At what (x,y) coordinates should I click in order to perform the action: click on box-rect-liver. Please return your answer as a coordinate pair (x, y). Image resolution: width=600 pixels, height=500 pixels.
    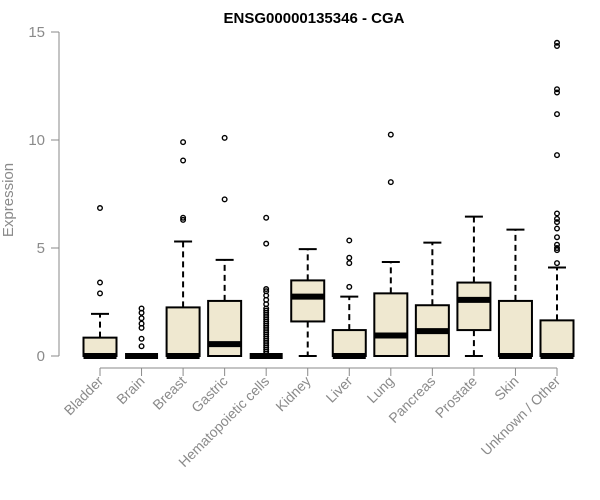
    Looking at the image, I should click on (349, 343).